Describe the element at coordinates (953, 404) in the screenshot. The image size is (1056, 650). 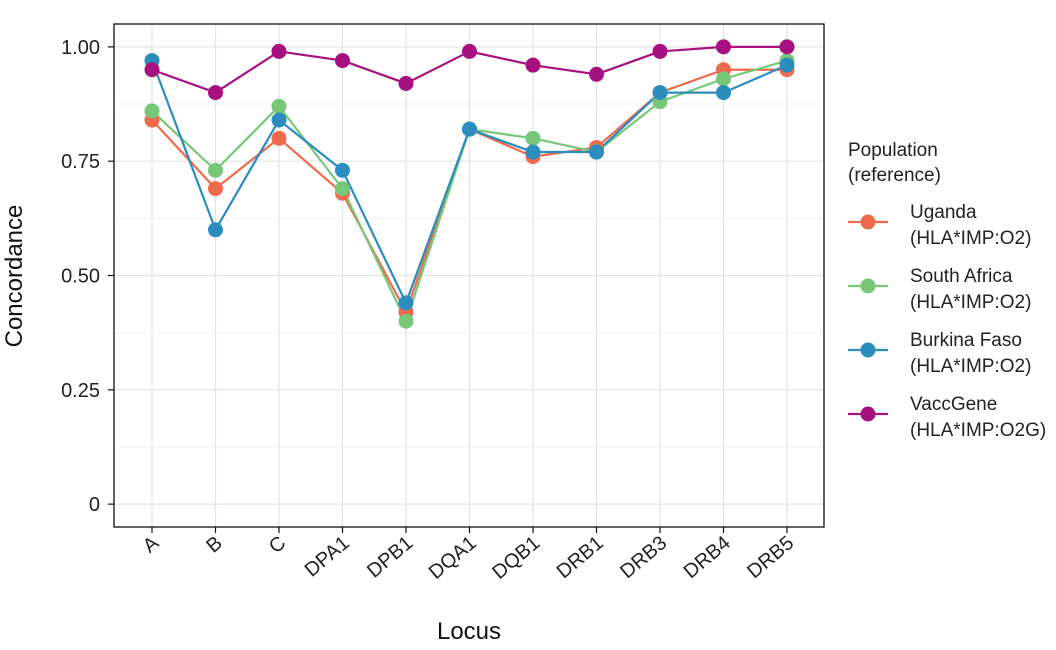
I see `legend-label-line1: VaccGene` at that location.